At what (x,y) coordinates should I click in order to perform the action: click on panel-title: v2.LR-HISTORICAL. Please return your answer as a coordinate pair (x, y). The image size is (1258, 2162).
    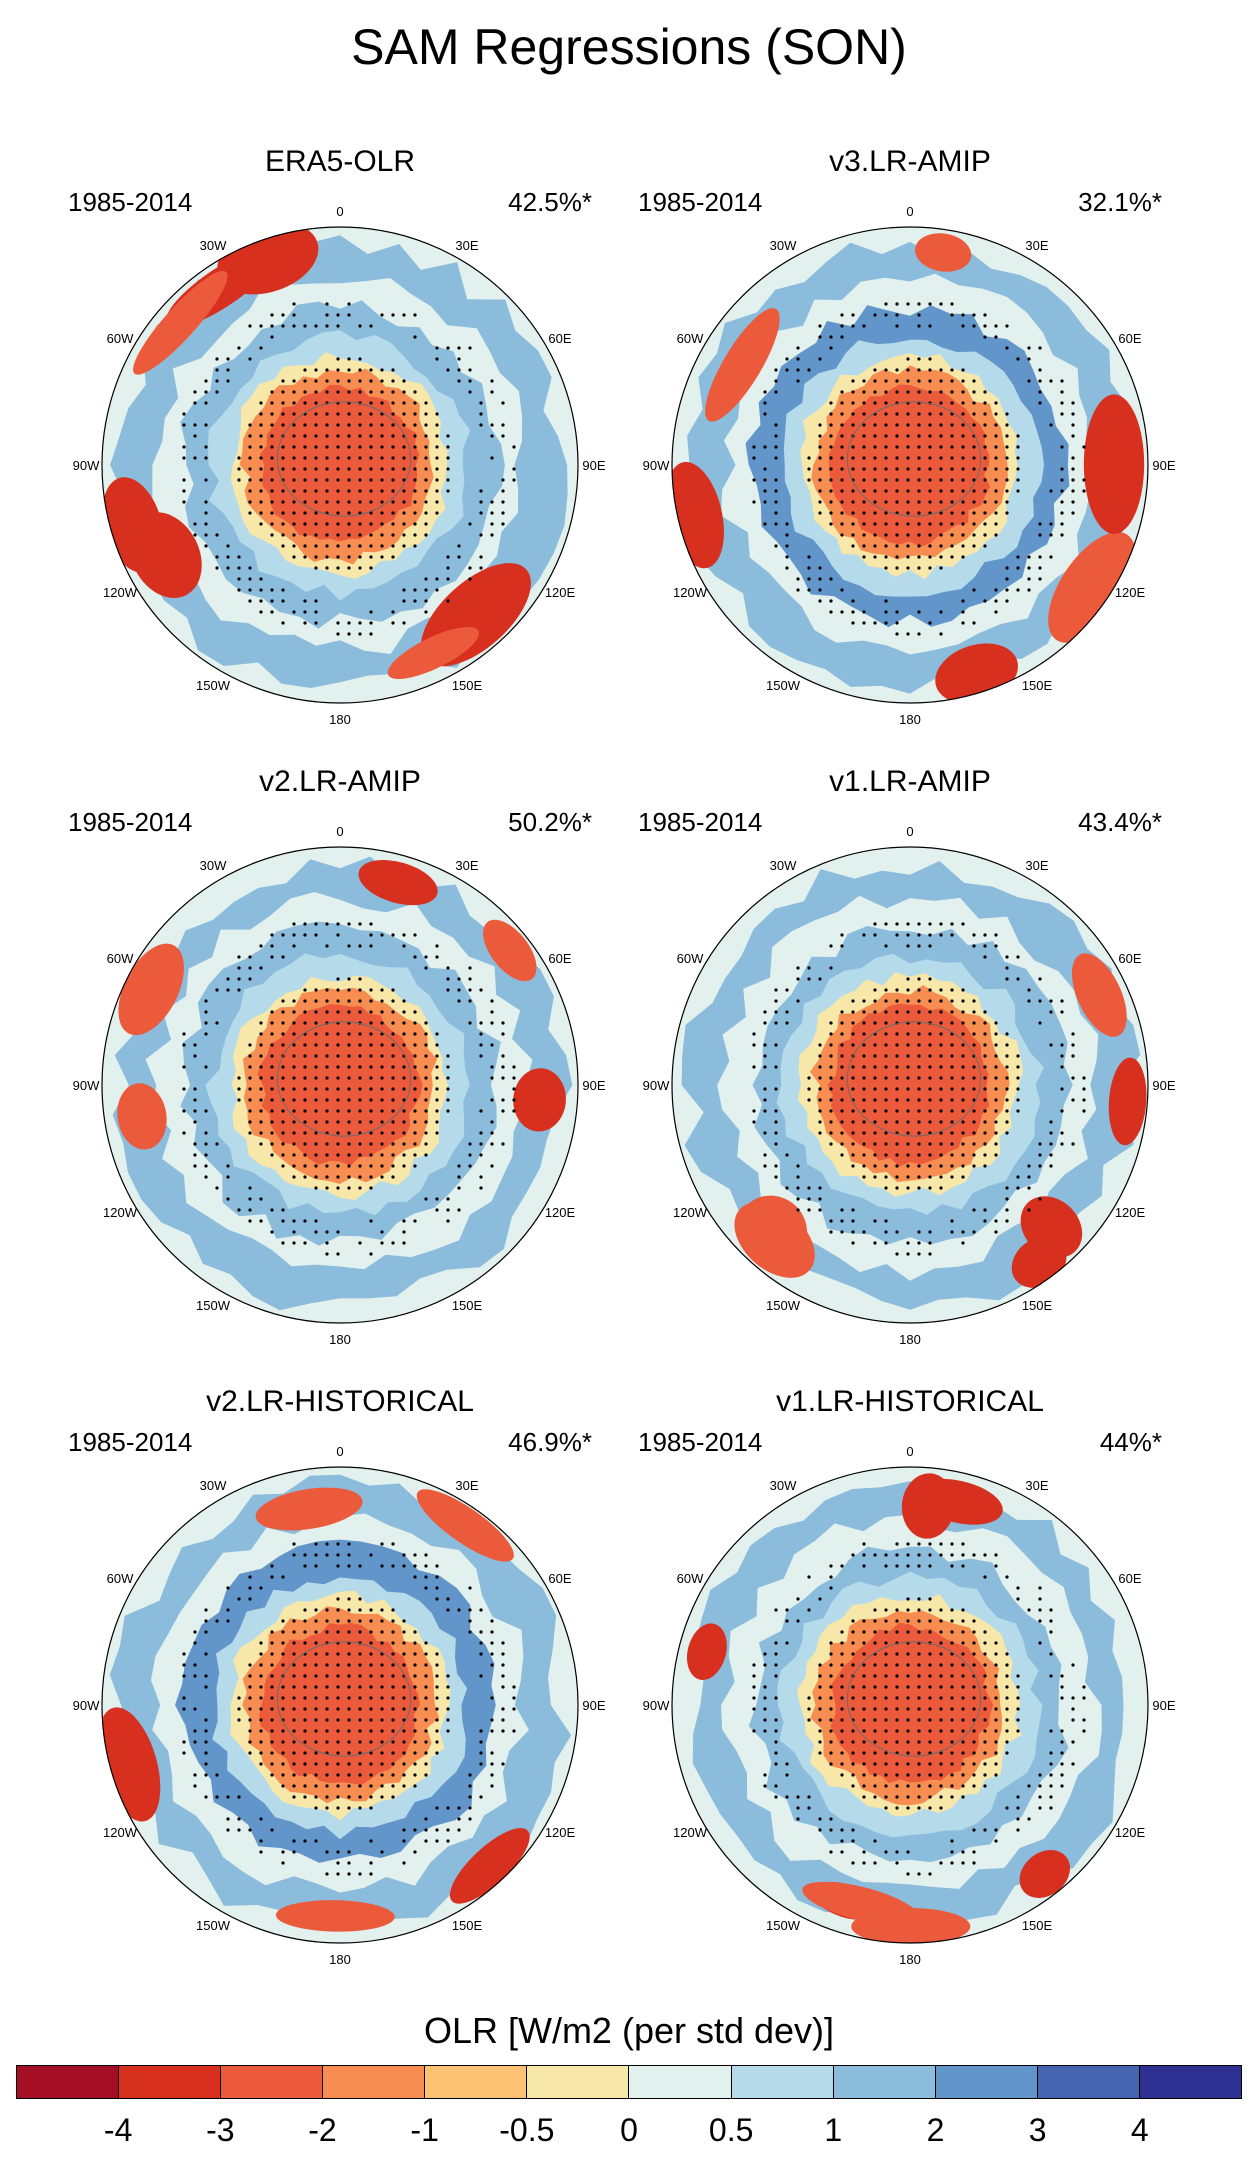
    Looking at the image, I should click on (340, 1401).